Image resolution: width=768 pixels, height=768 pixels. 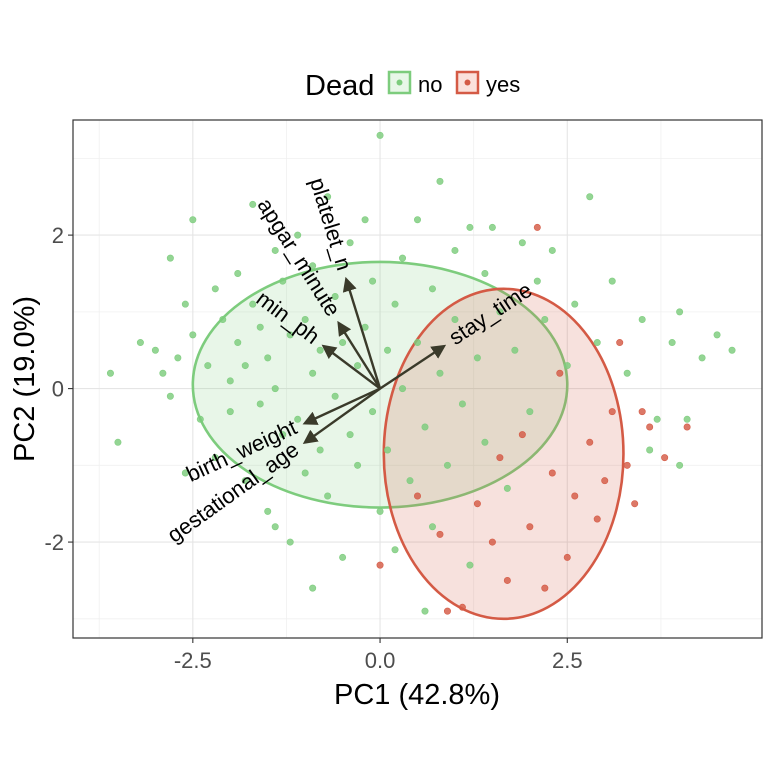 I want to click on x-tick-label: 0.0, so click(x=380, y=660).